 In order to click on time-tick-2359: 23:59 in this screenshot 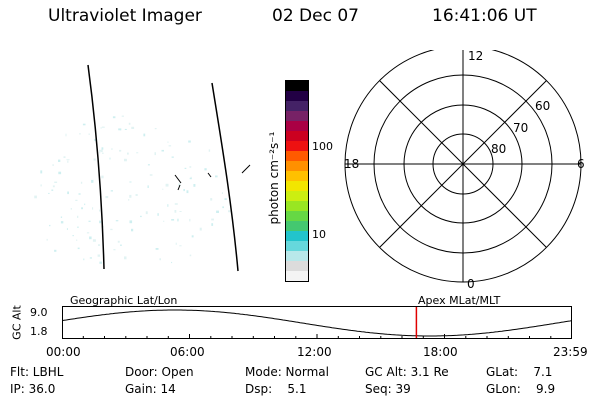, I will do `click(570, 352)`.